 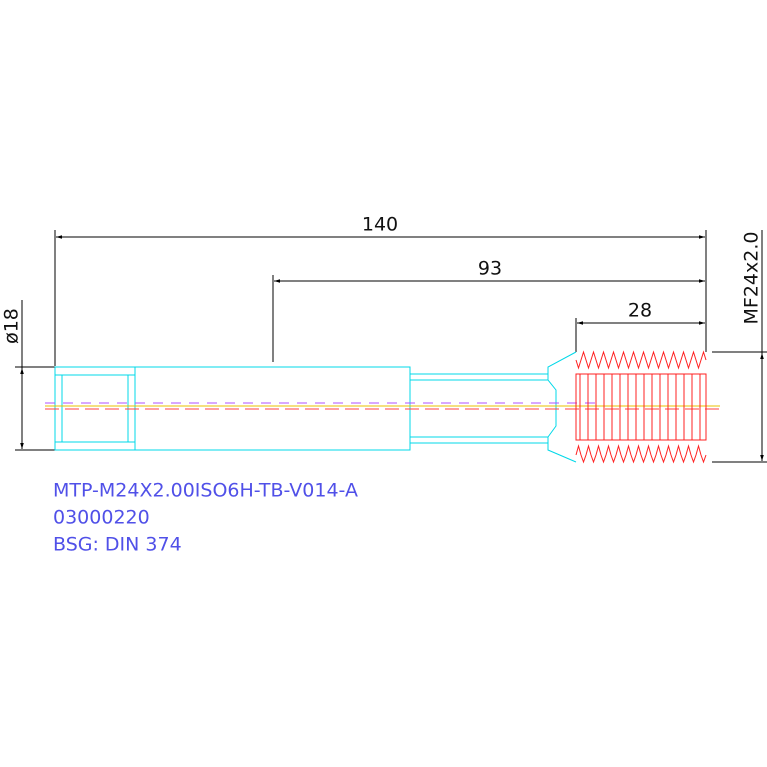 I want to click on thread, so click(x=641, y=407).